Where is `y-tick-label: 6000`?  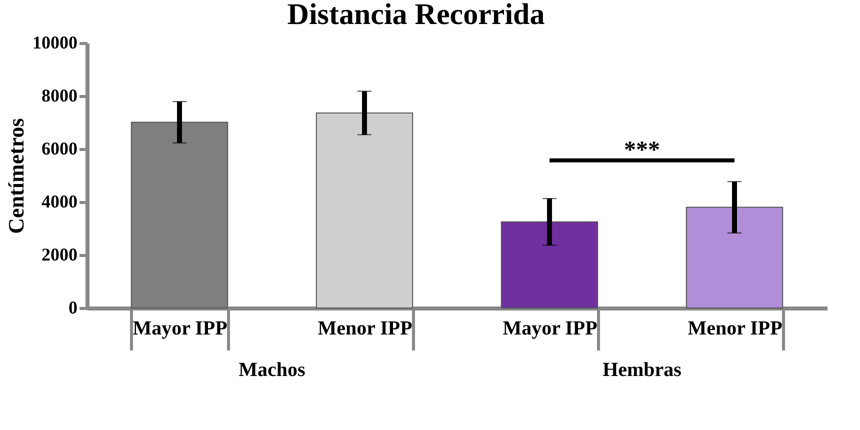
y-tick-label: 6000 is located at coordinates (60, 148).